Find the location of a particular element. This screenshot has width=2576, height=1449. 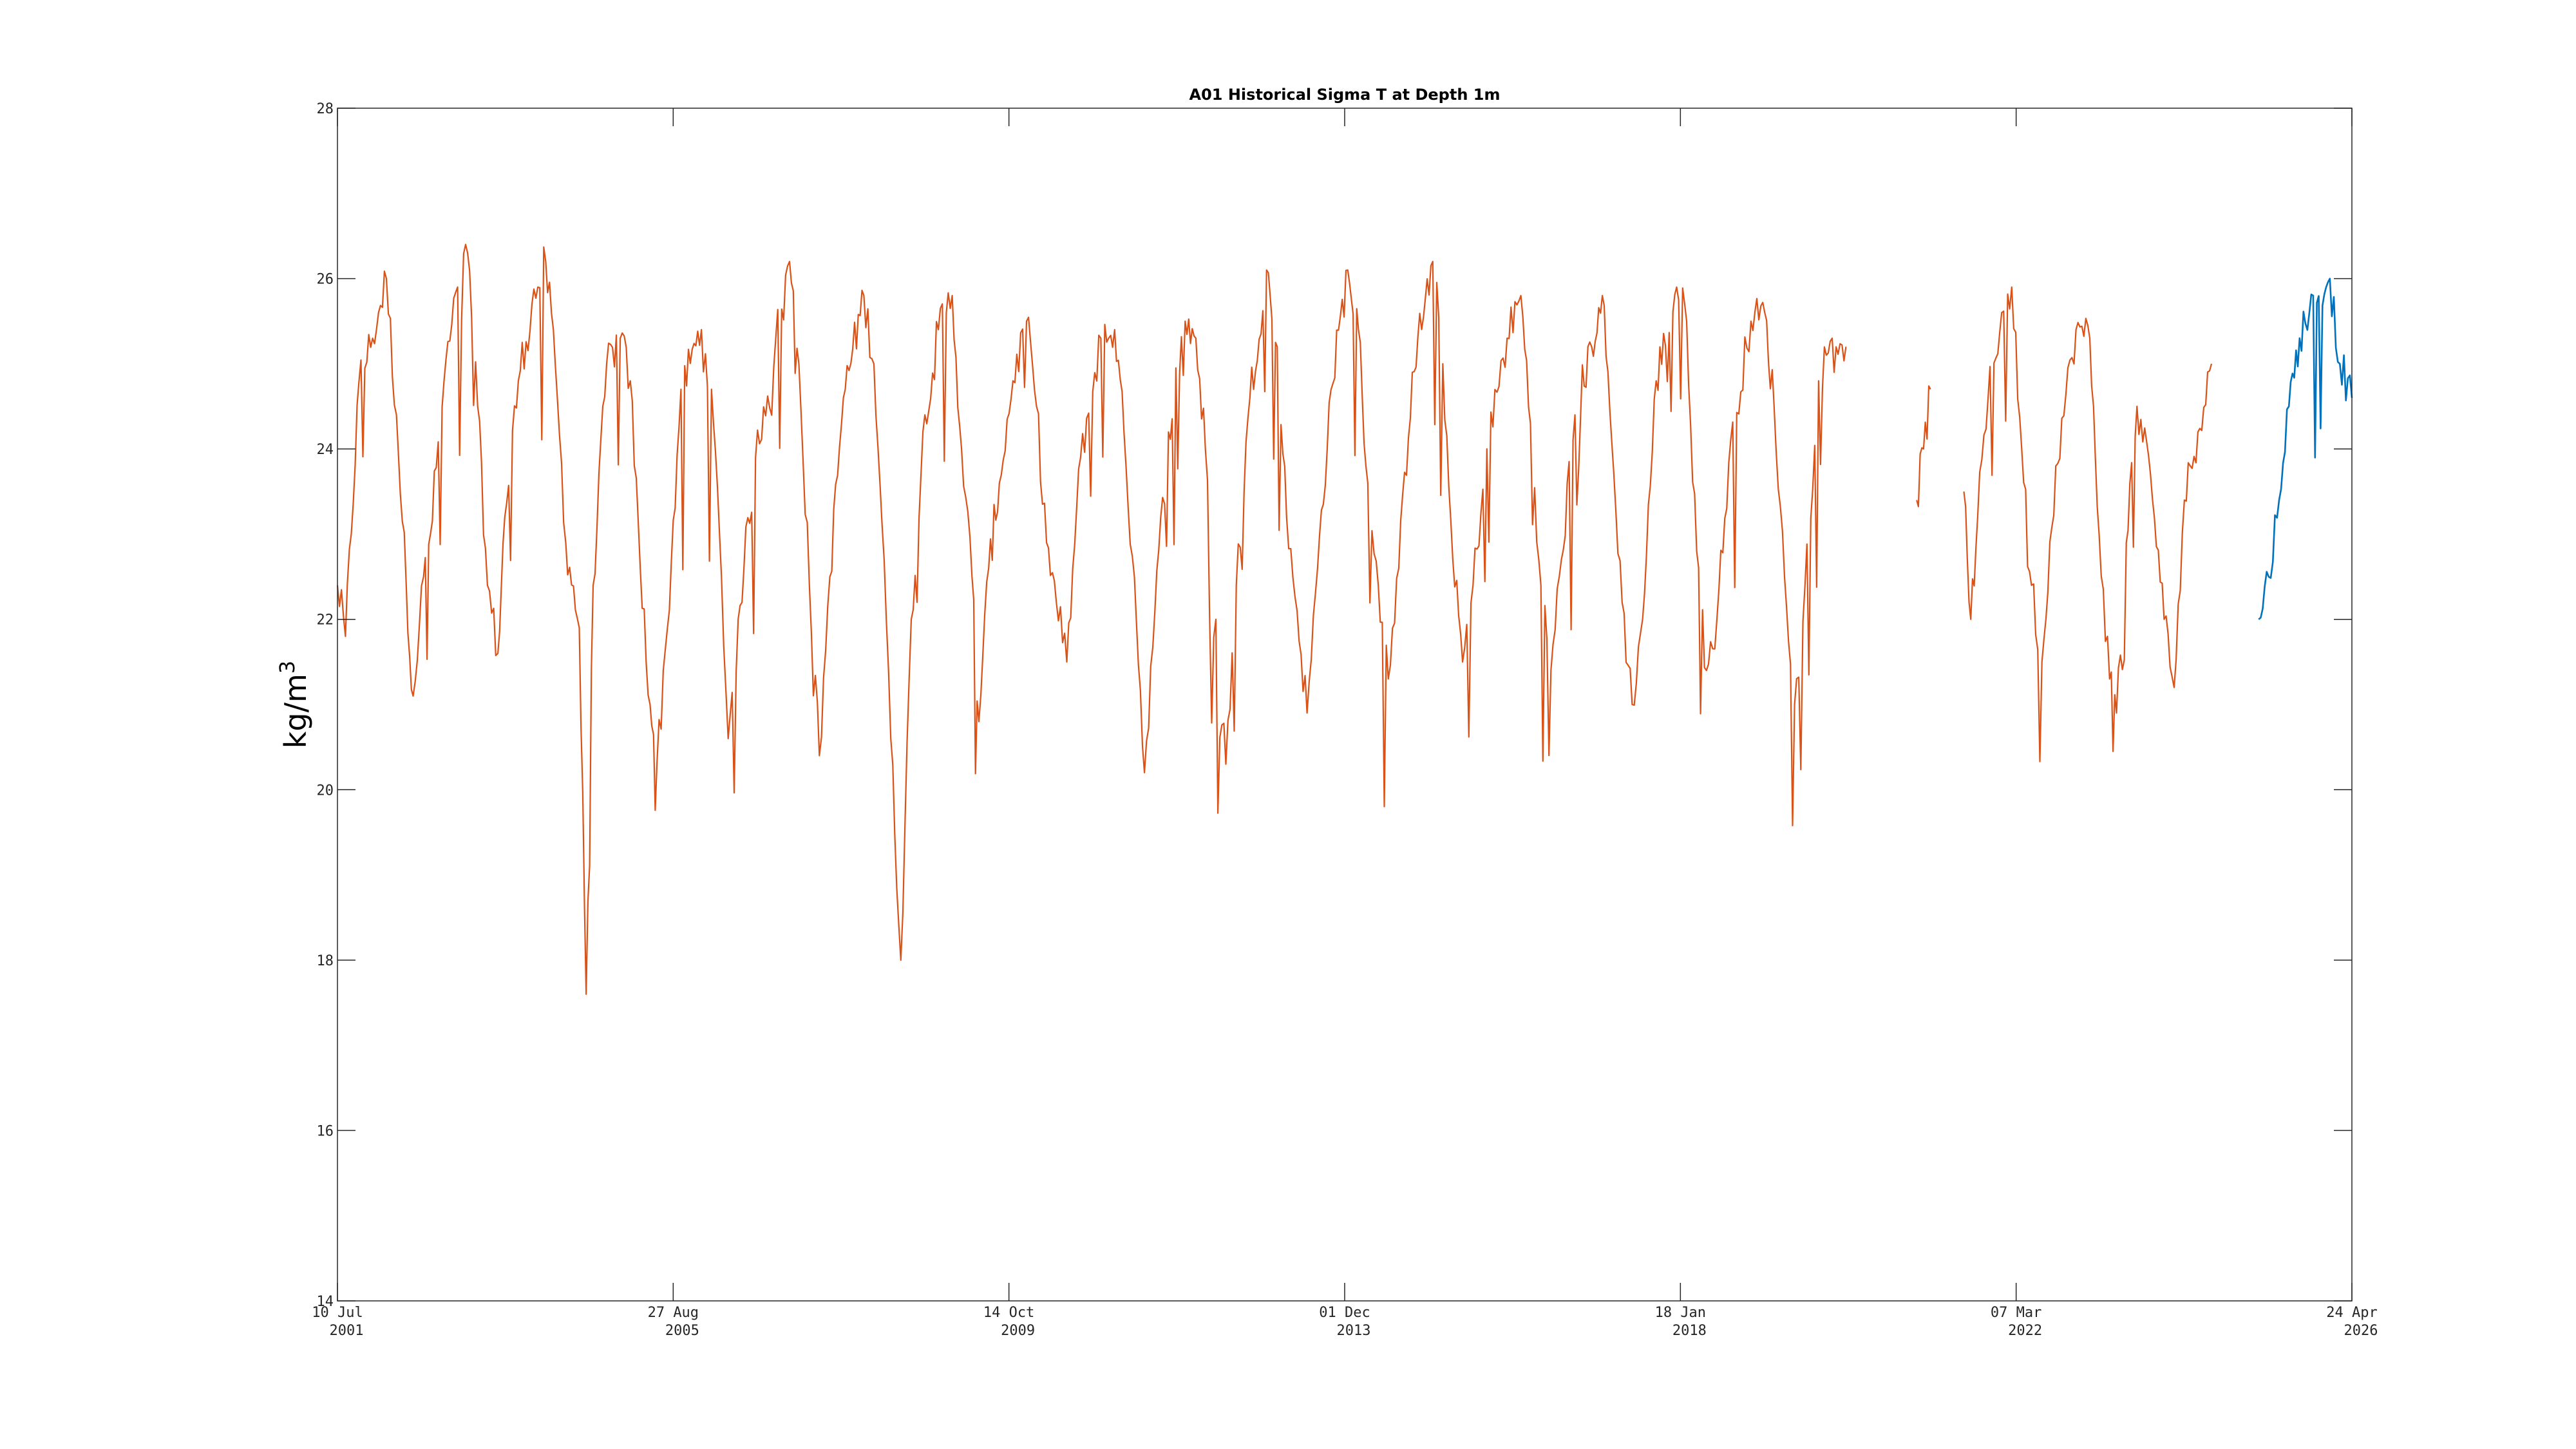

x-tick-label-year-2: 2009 is located at coordinates (1018, 1331).